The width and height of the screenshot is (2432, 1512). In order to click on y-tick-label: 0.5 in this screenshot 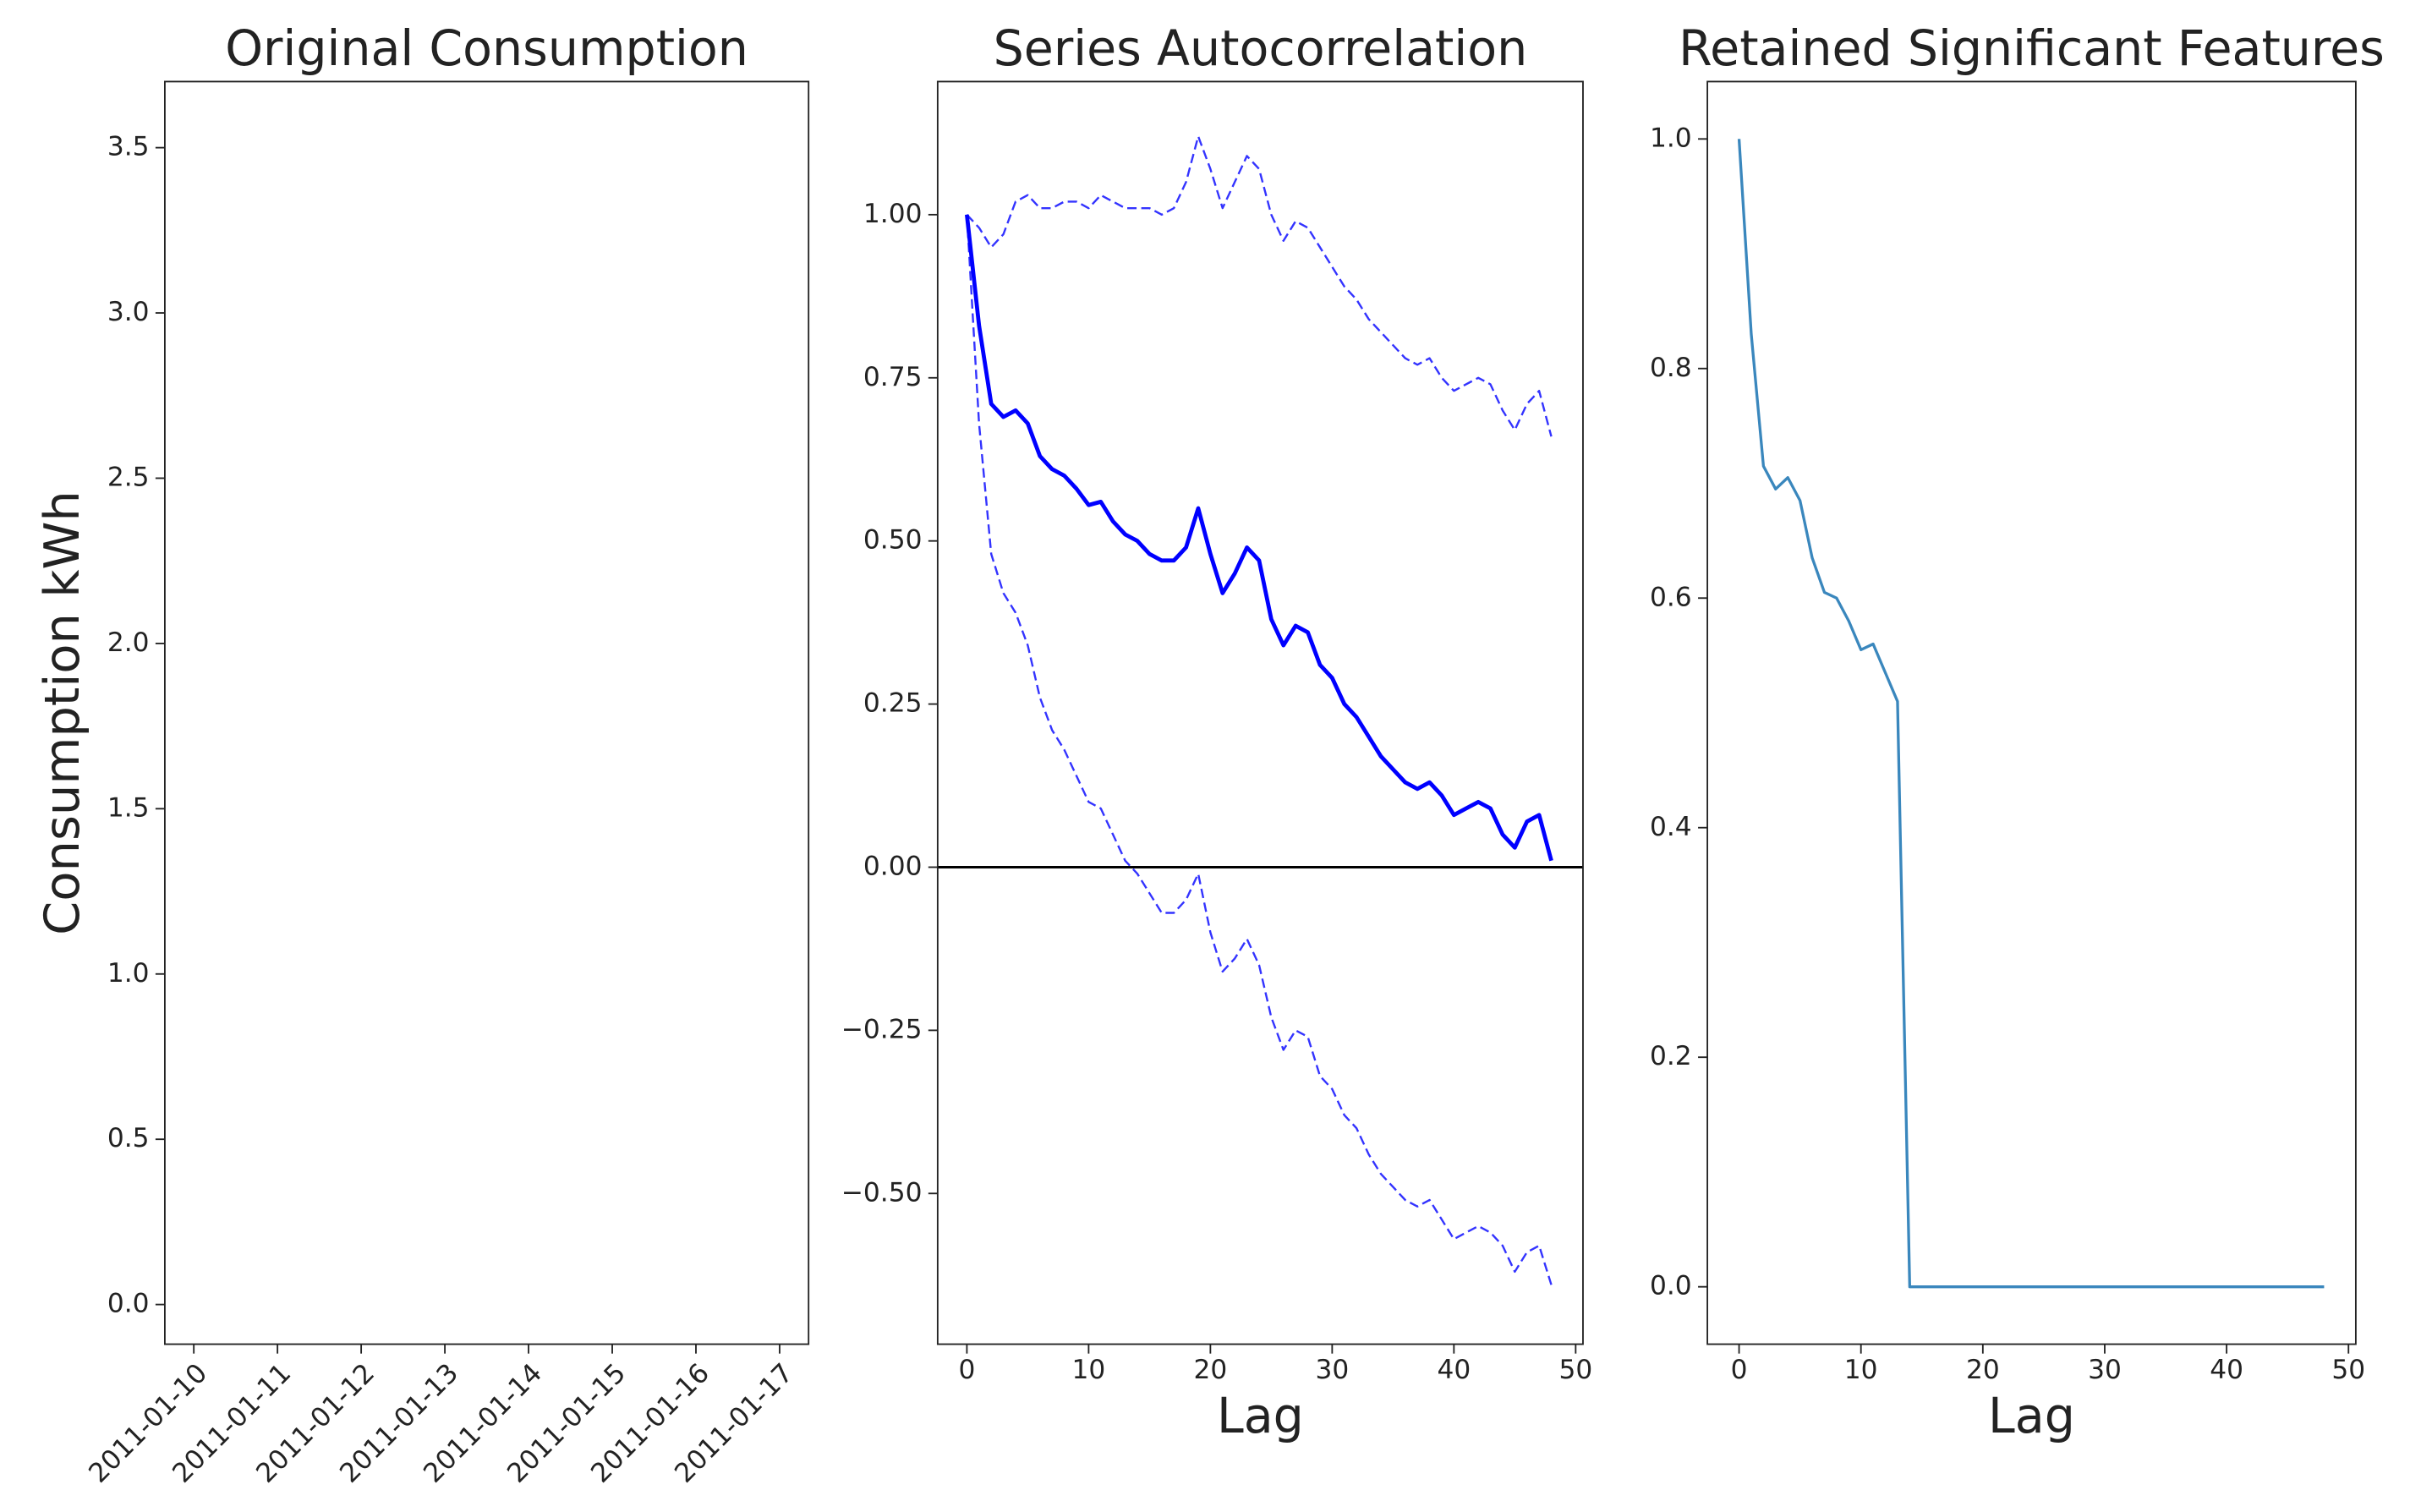, I will do `click(129, 1138)`.